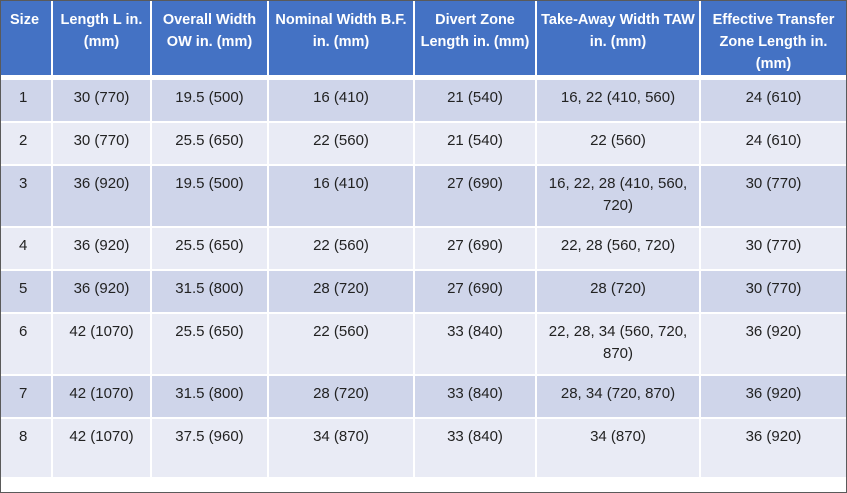 The image size is (847, 493). What do you see at coordinates (619, 448) in the screenshot?
I see `cell-take-away-width: 34 (870)` at bounding box center [619, 448].